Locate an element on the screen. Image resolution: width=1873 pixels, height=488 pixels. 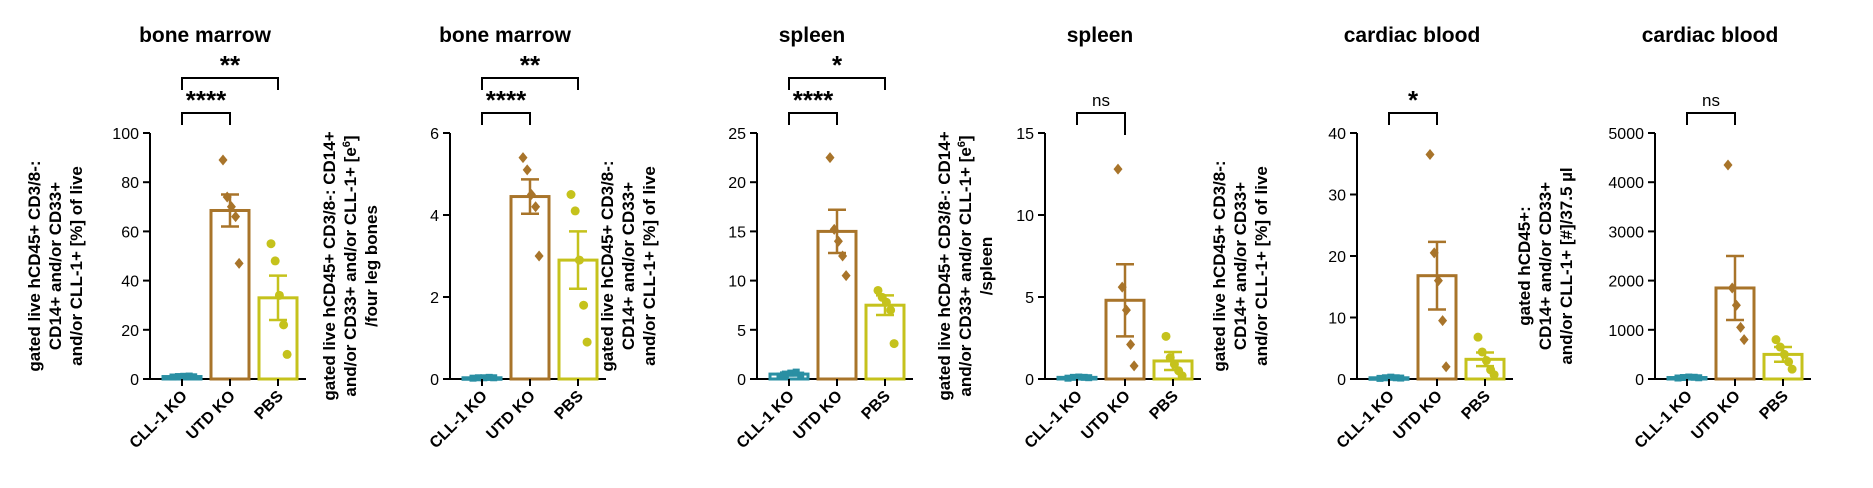
y-tick-label: 3000 is located at coordinates (1626, 232).